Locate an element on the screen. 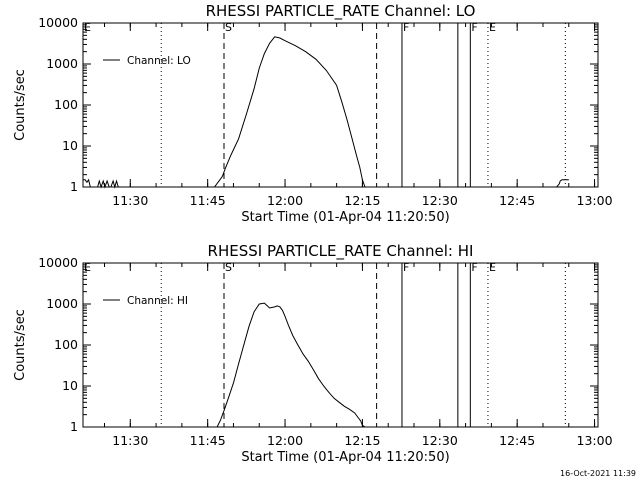 This screenshot has height=480, width=640. chart-1-x-tick-label: 12:45 is located at coordinates (517, 200).